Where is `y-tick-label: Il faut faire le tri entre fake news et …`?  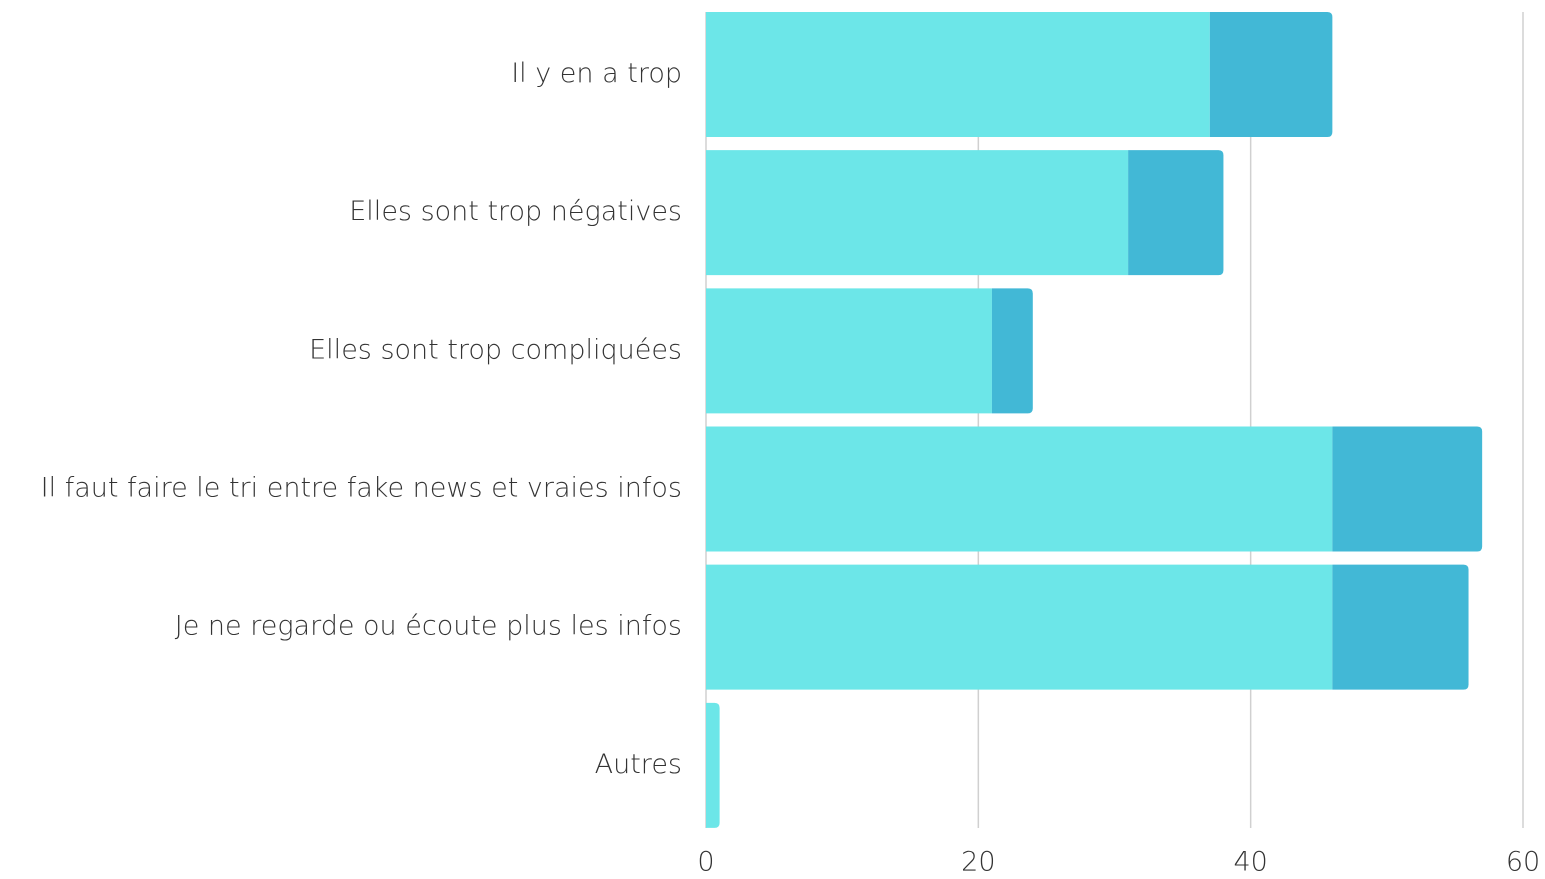 y-tick-label: Il faut faire le tri entre fake news et … is located at coordinates (361, 488).